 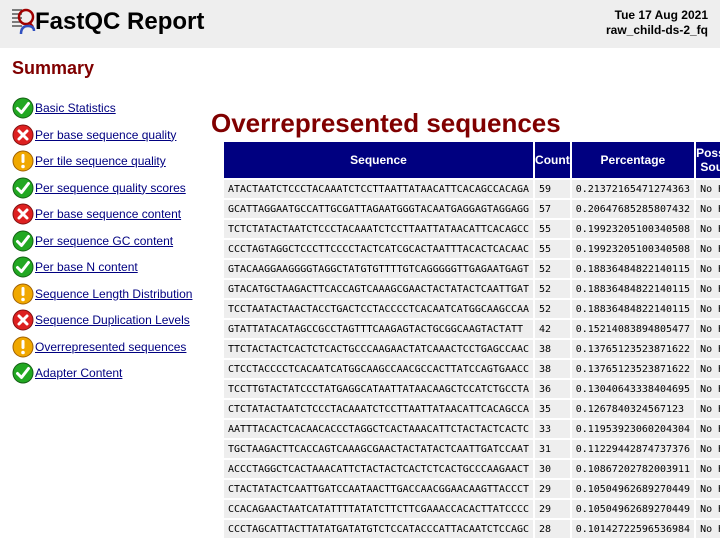 I want to click on summary-module-item: Basic Statistics, so click(x=64, y=108).